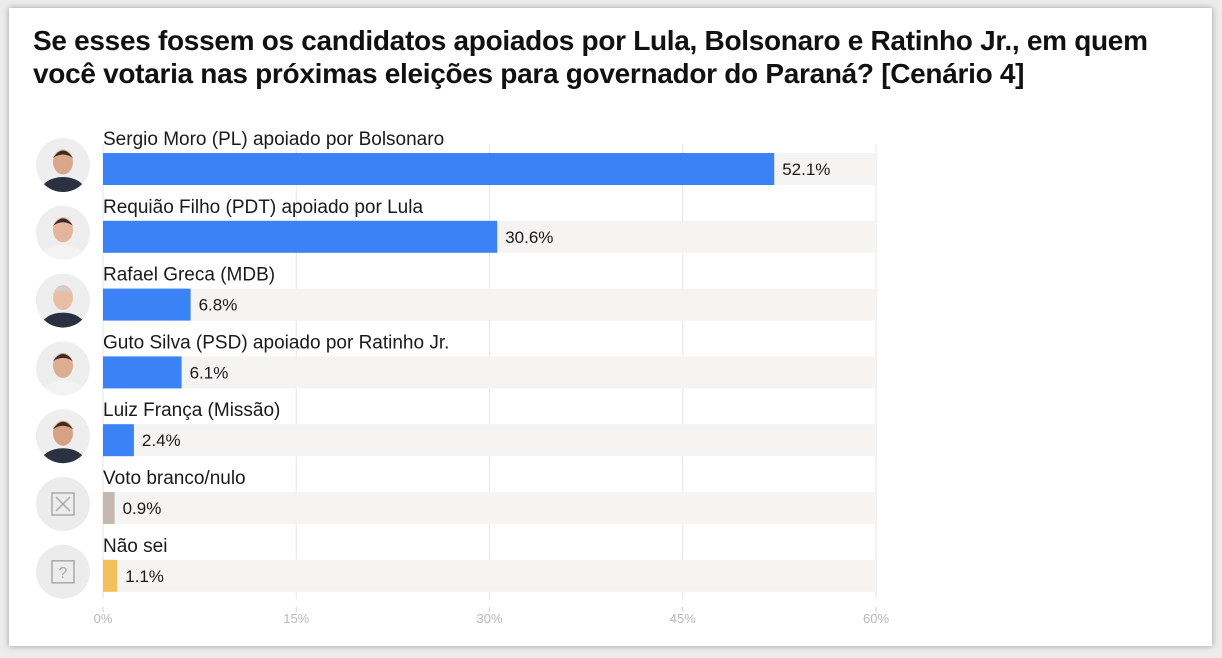 The height and width of the screenshot is (658, 1222). Describe the element at coordinates (489, 618) in the screenshot. I see `x-tick-label: 30%` at that location.